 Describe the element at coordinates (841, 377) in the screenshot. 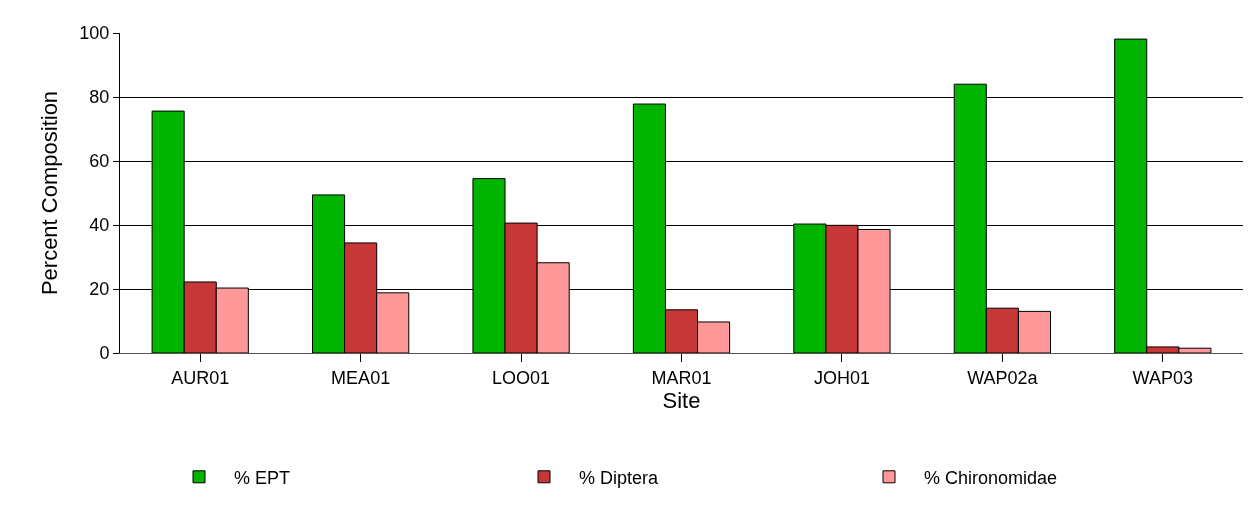

I see `x-tick-label: JOH01` at that location.